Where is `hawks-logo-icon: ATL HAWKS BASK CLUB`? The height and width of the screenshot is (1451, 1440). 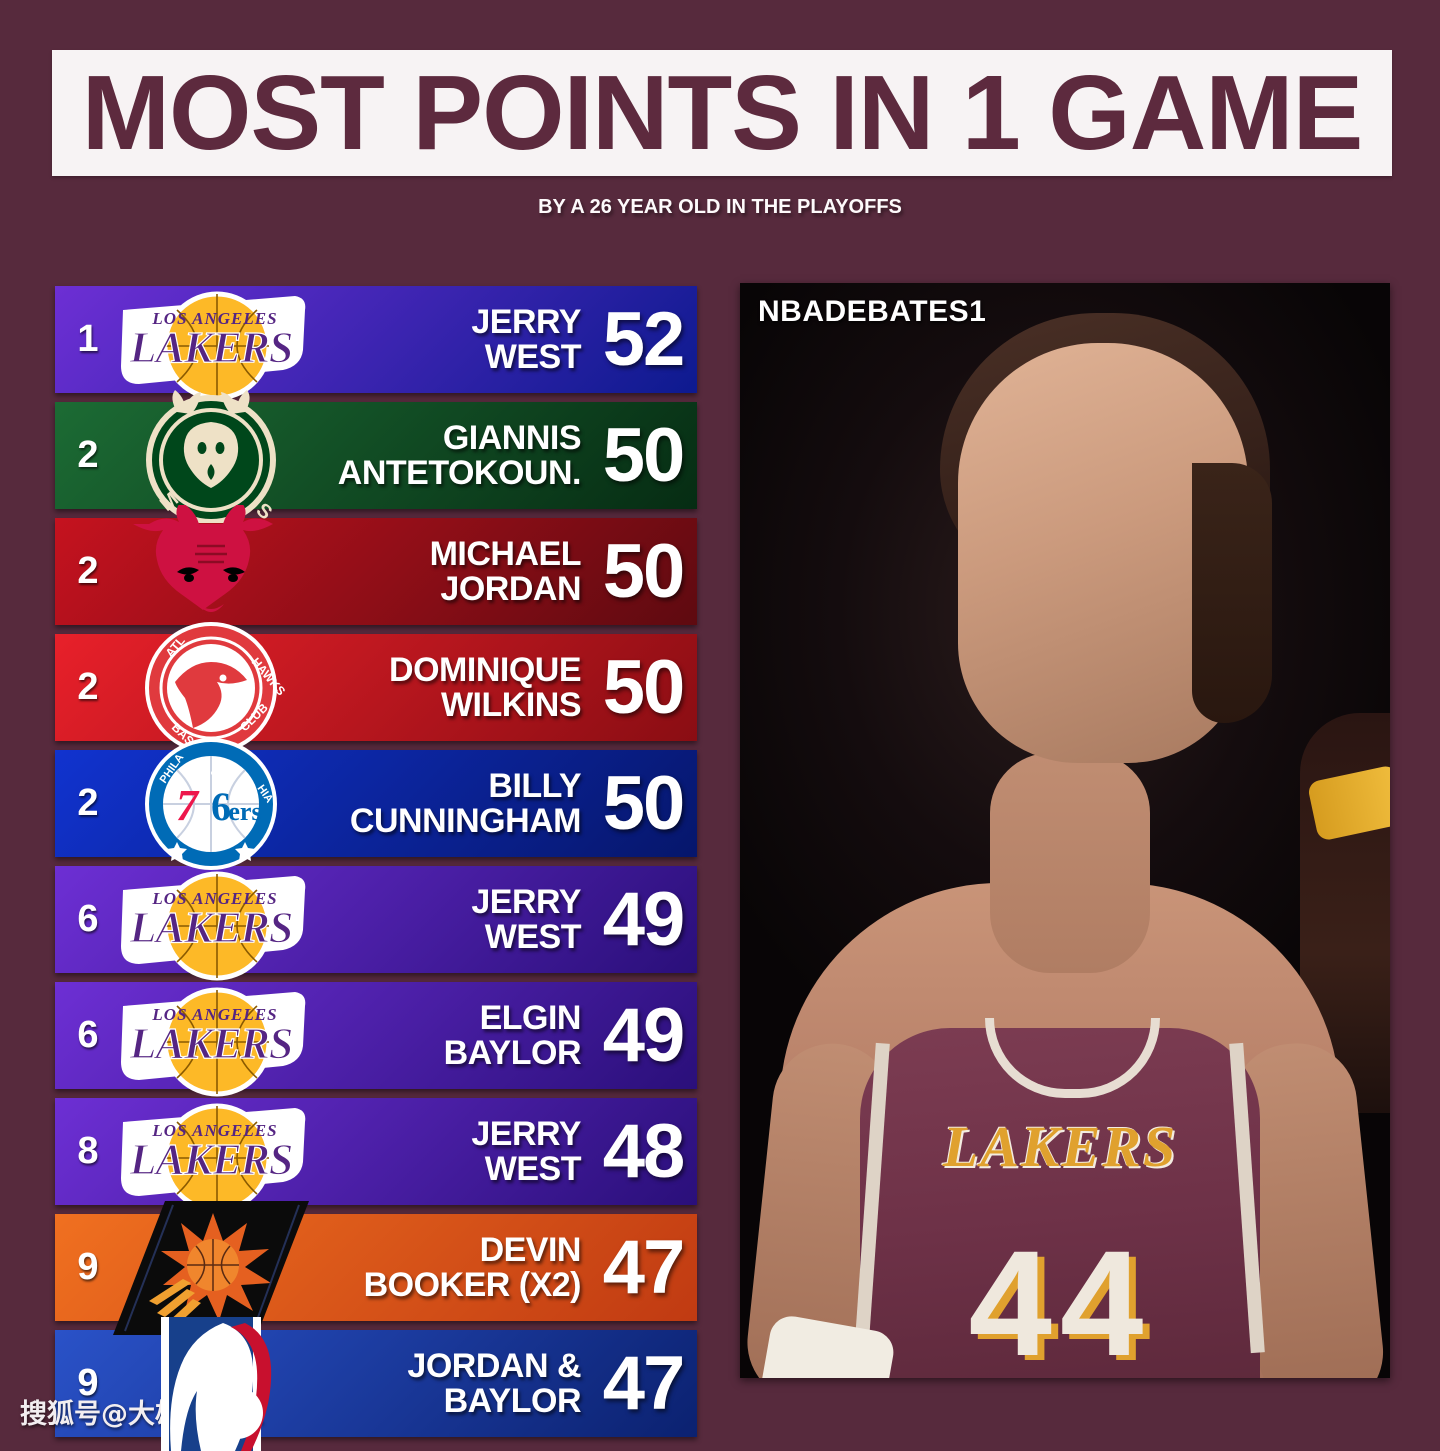 hawks-logo-icon: ATL HAWKS BASK CLUB is located at coordinates (211, 688).